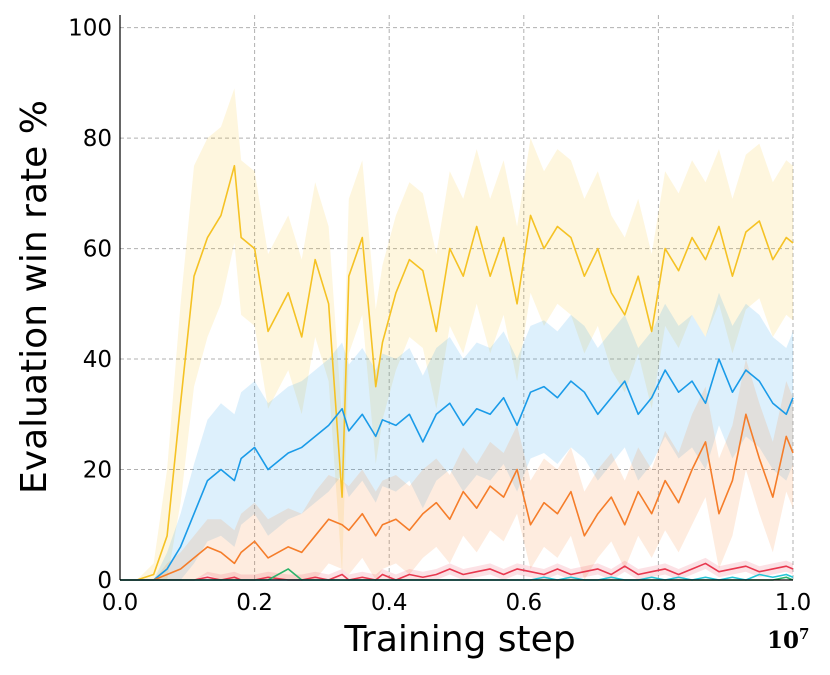  I want to click on y-tick-label: 60, so click(97, 250).